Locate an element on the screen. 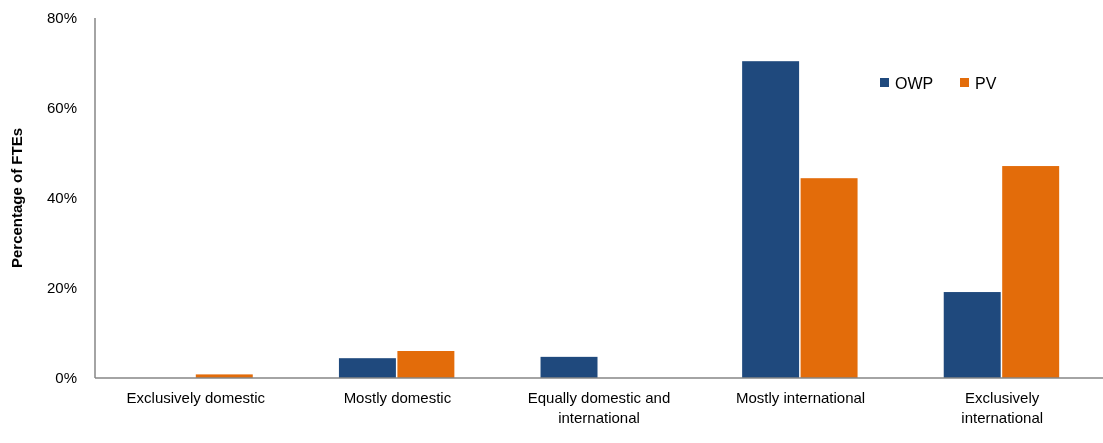 The width and height of the screenshot is (1103, 443). legend-label: PV is located at coordinates (986, 83).